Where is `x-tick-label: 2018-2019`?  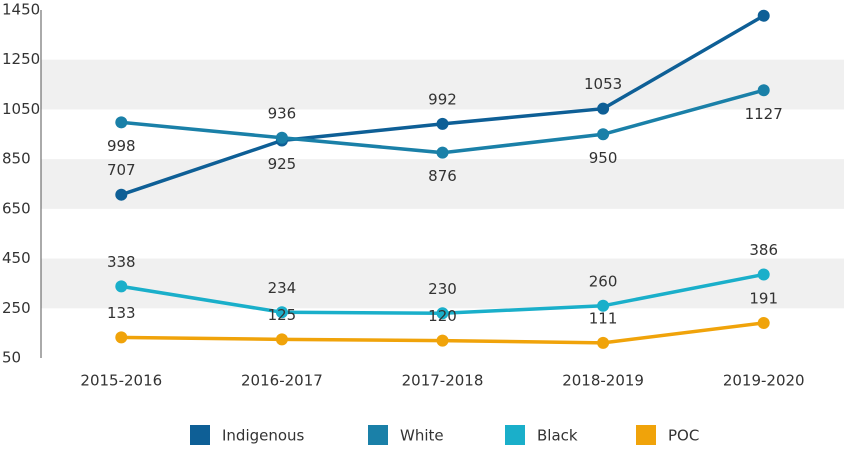
x-tick-label: 2018-2019 is located at coordinates (603, 381).